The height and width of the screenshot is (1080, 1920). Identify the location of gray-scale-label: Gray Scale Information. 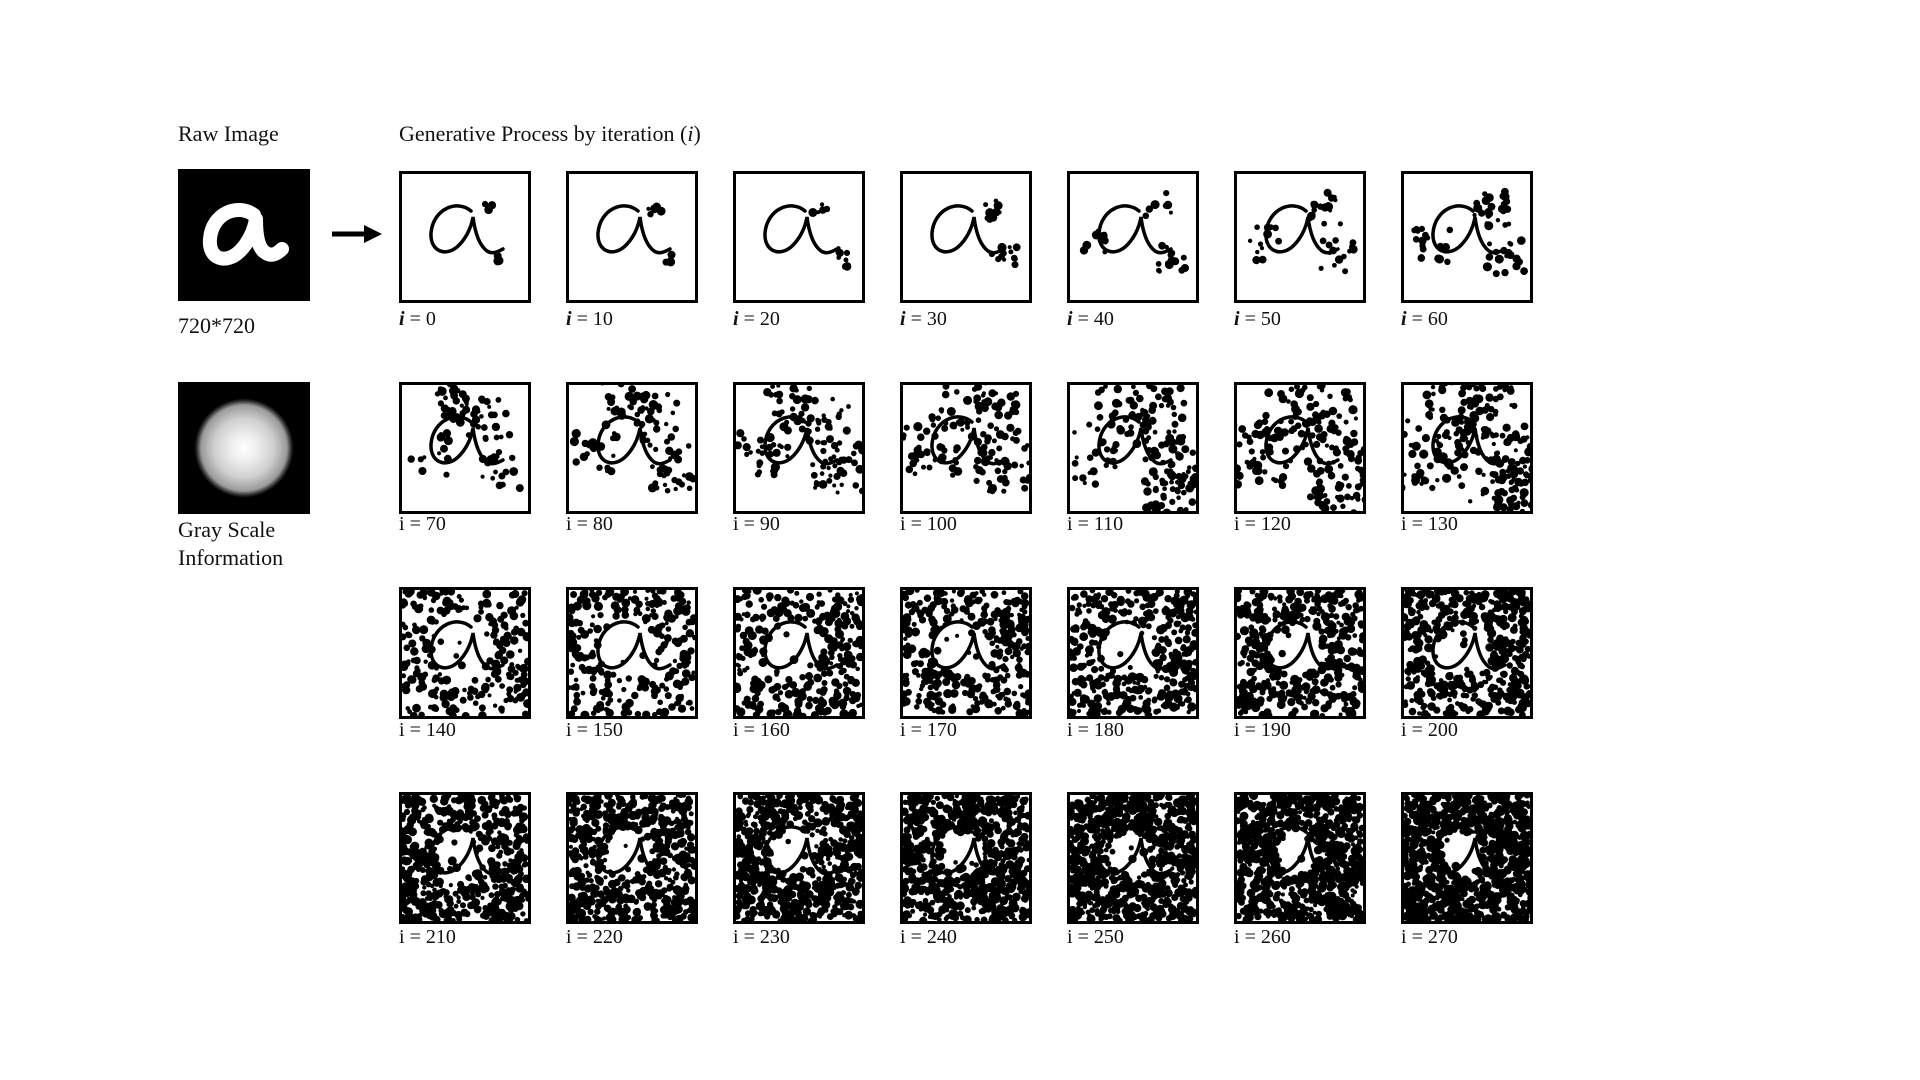
(231, 543).